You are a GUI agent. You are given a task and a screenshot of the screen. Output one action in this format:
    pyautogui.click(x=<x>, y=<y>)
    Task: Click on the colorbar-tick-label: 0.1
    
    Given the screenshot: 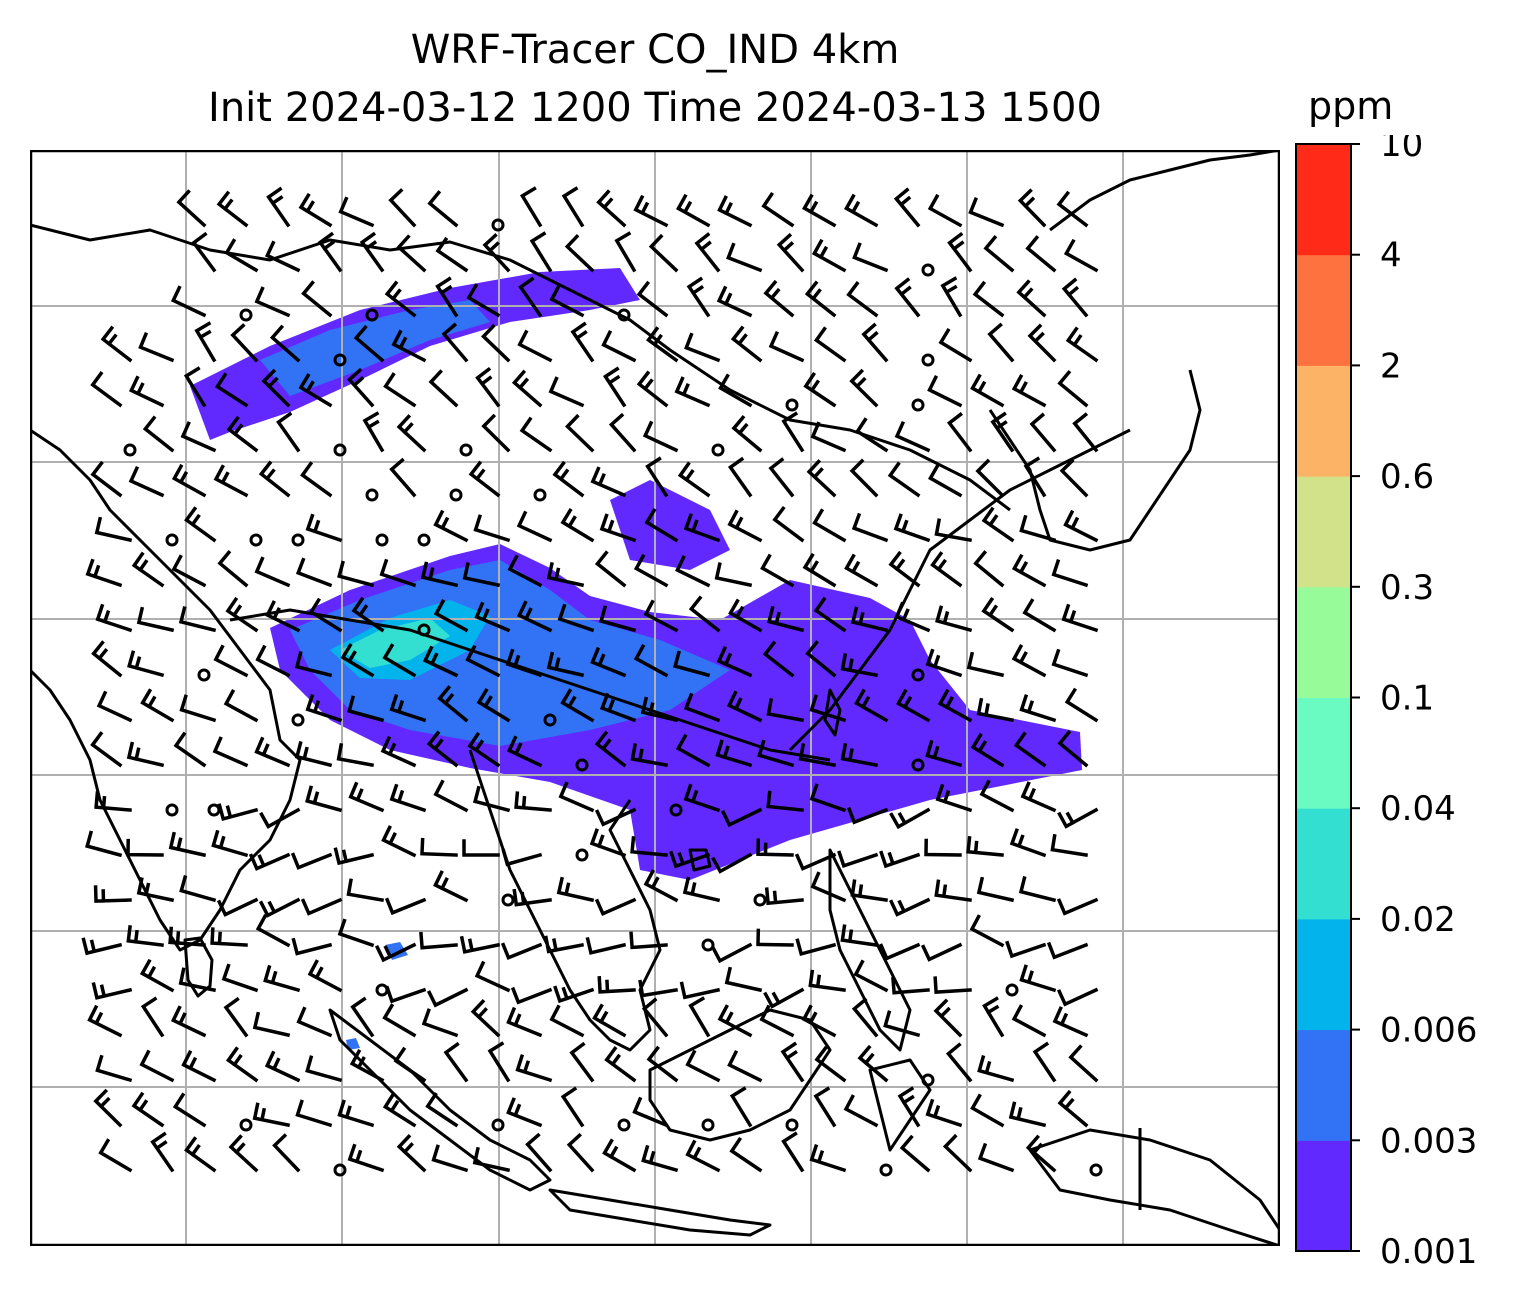 What is the action you would take?
    pyautogui.click(x=1407, y=699)
    